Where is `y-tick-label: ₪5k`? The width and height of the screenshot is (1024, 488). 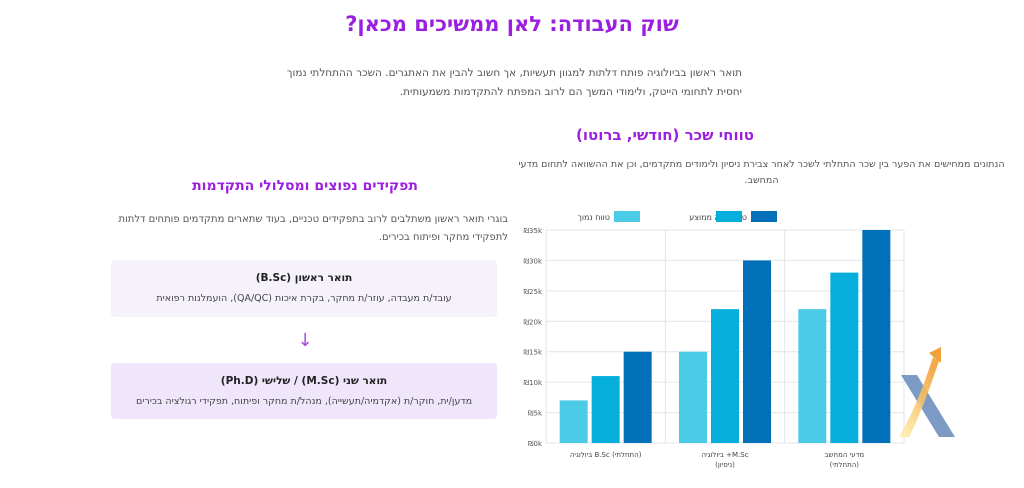
y-tick-label: ₪5k is located at coordinates (535, 414).